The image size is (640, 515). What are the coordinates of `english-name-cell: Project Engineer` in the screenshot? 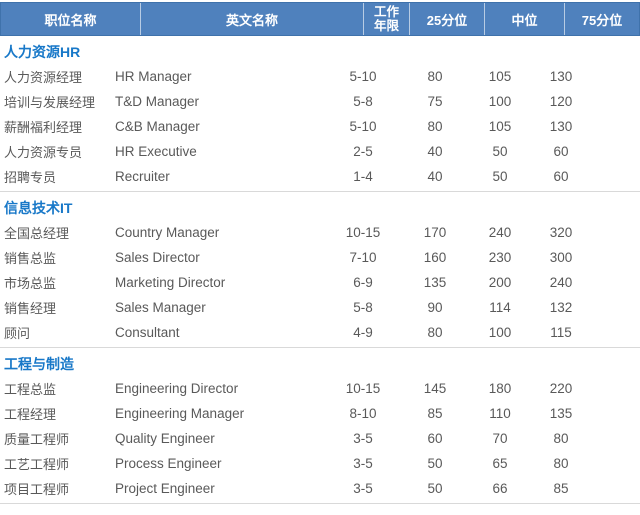 It's located at (165, 488).